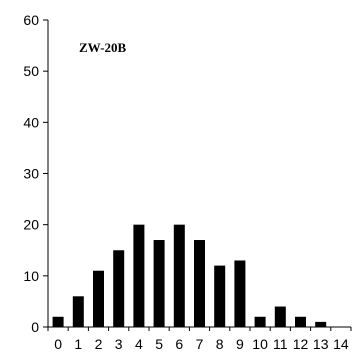 The image size is (356, 360). I want to click on x-tick-label: 10, so click(260, 344).